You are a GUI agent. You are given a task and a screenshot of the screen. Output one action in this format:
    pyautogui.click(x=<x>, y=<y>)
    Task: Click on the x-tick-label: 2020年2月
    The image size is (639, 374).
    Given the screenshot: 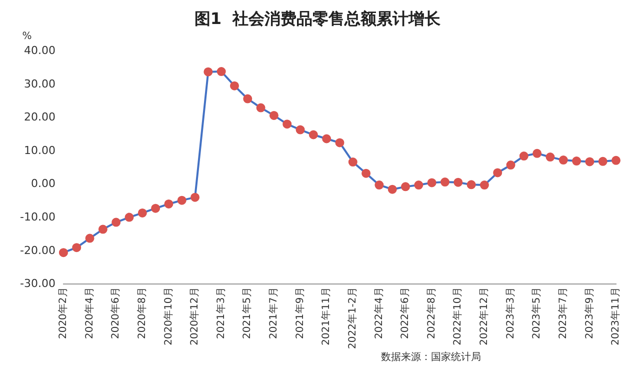 What is the action you would take?
    pyautogui.click(x=63, y=313)
    